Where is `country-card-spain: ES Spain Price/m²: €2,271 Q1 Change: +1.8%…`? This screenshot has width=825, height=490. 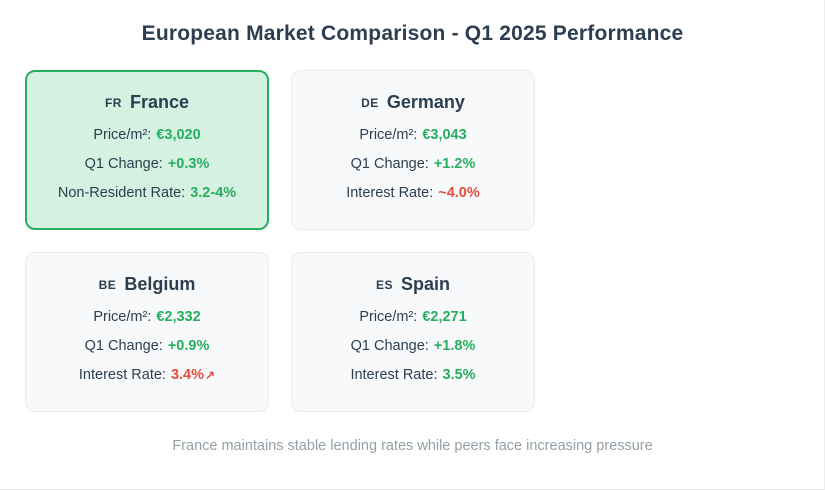
country-card-spain: ES Spain Price/m²: €2,271 Q1 Change: +1.8%… is located at coordinates (413, 332).